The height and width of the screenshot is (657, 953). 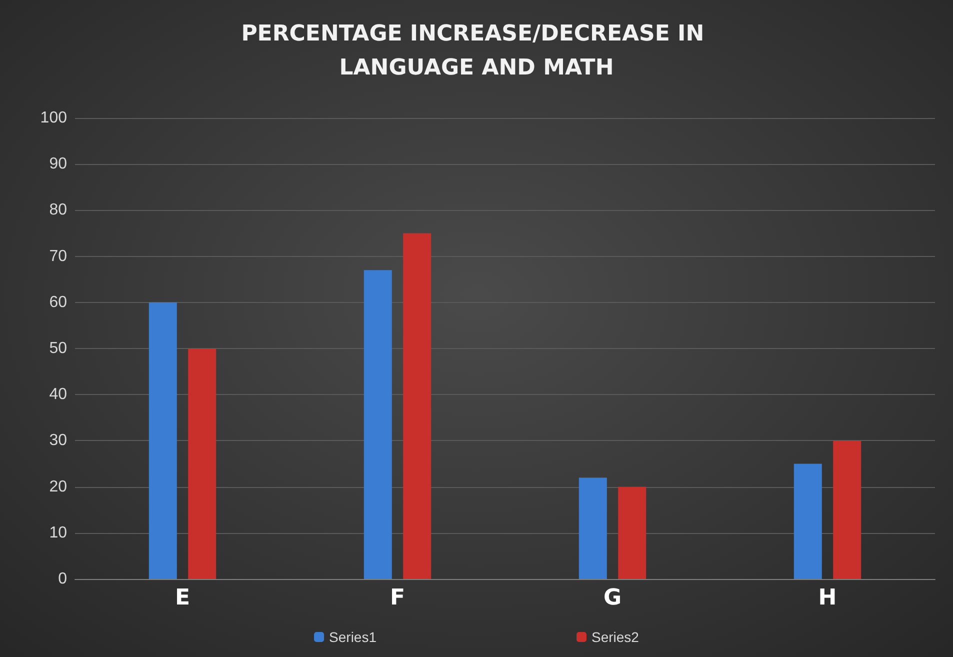 What do you see at coordinates (58, 210) in the screenshot?
I see `y-tick-label: 80` at bounding box center [58, 210].